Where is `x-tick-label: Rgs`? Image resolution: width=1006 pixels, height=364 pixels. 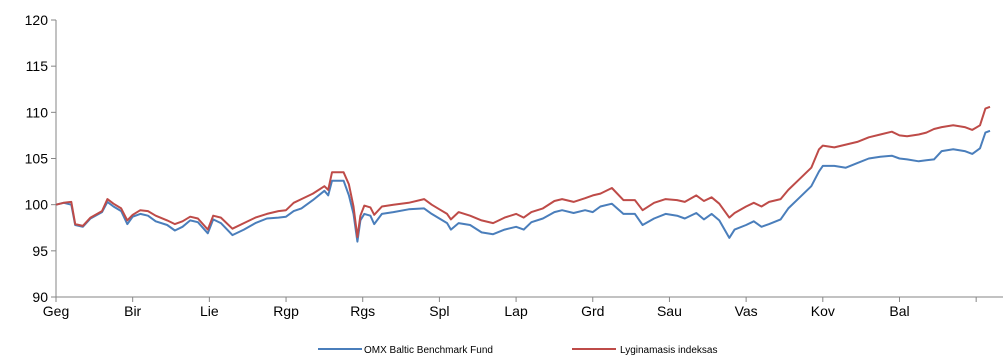
x-tick-label: Rgs is located at coordinates (362, 311).